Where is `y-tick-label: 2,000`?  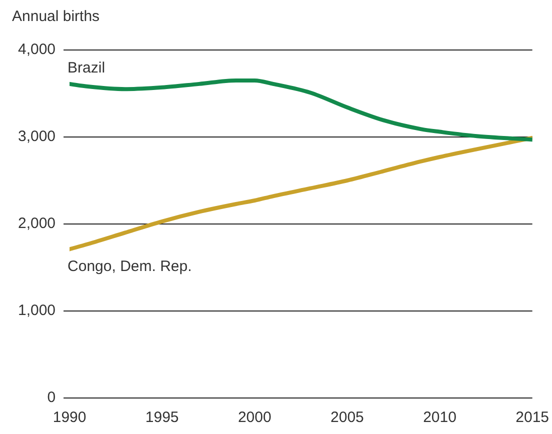
y-tick-label: 2,000 is located at coordinates (37, 223).